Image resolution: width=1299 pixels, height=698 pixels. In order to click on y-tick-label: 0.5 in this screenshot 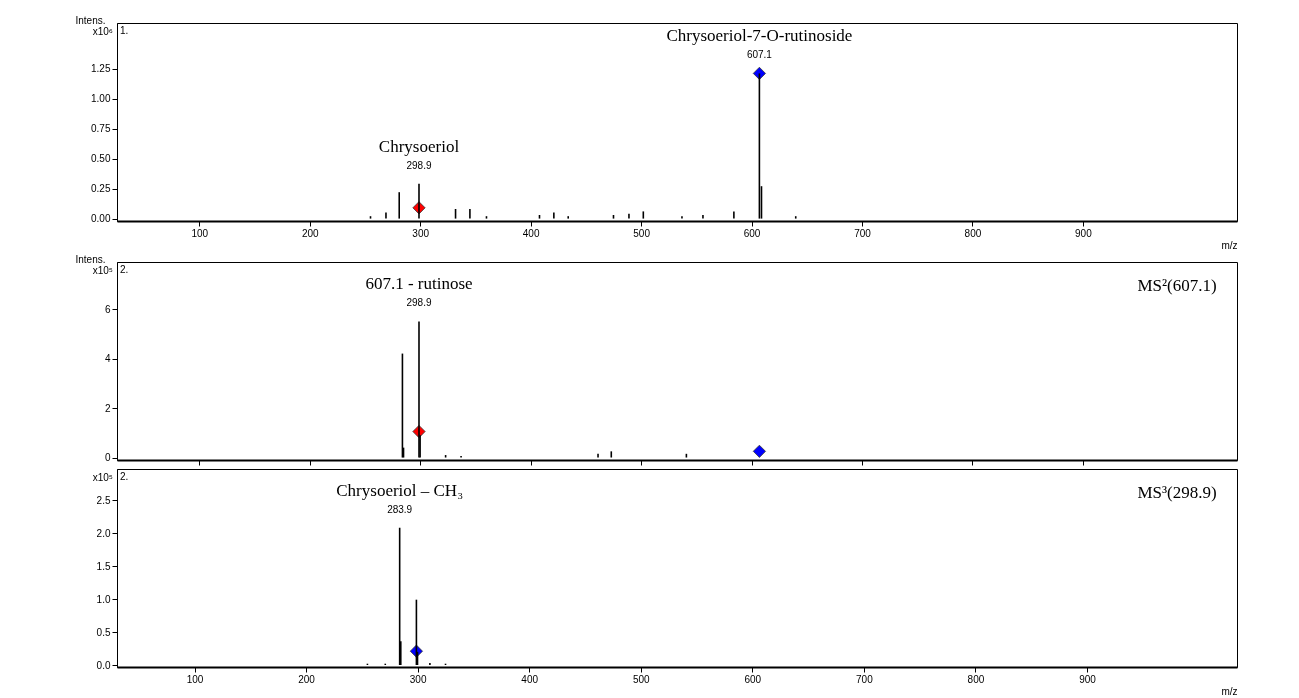, I will do `click(103, 632)`.